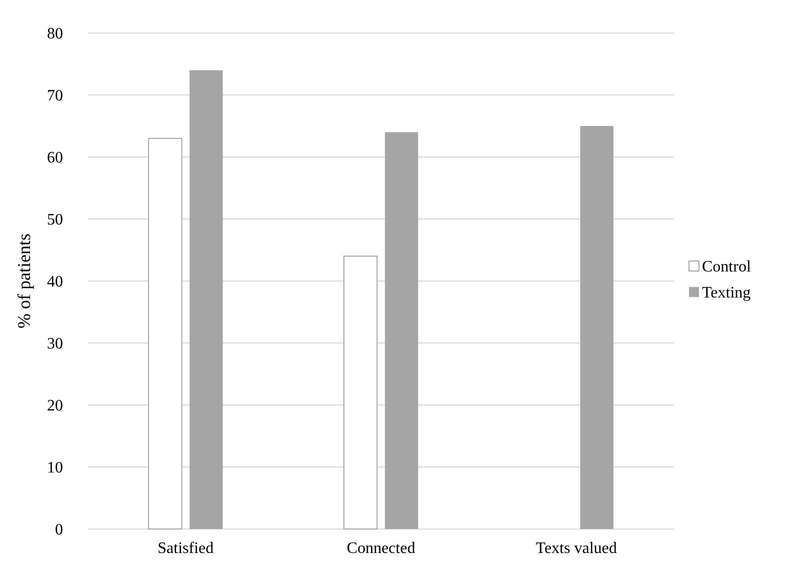 The image size is (792, 577). What do you see at coordinates (55, 282) in the screenshot?
I see `y-tick-label: 40` at bounding box center [55, 282].